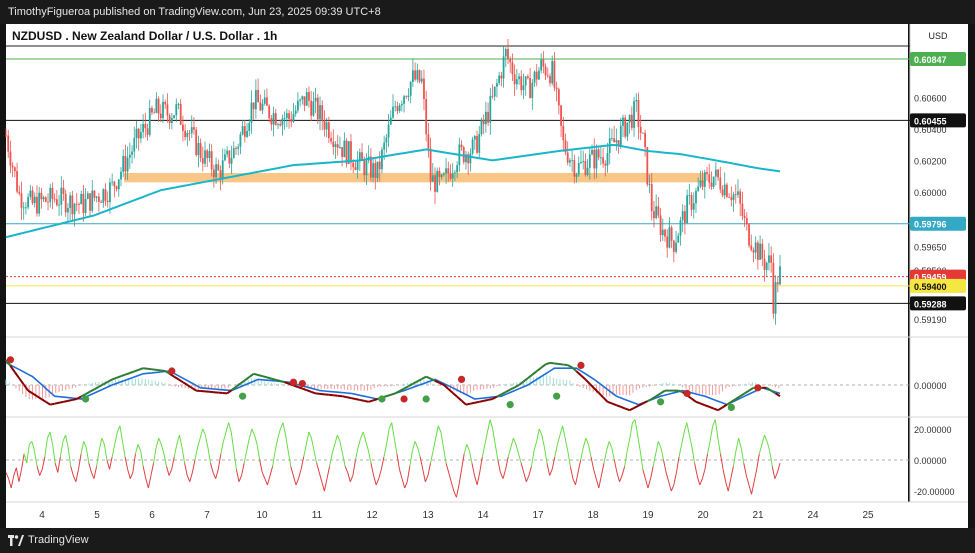 This screenshot has height=553, width=975. What do you see at coordinates (16, 540) in the screenshot?
I see `tradingview-logo-icon` at bounding box center [16, 540].